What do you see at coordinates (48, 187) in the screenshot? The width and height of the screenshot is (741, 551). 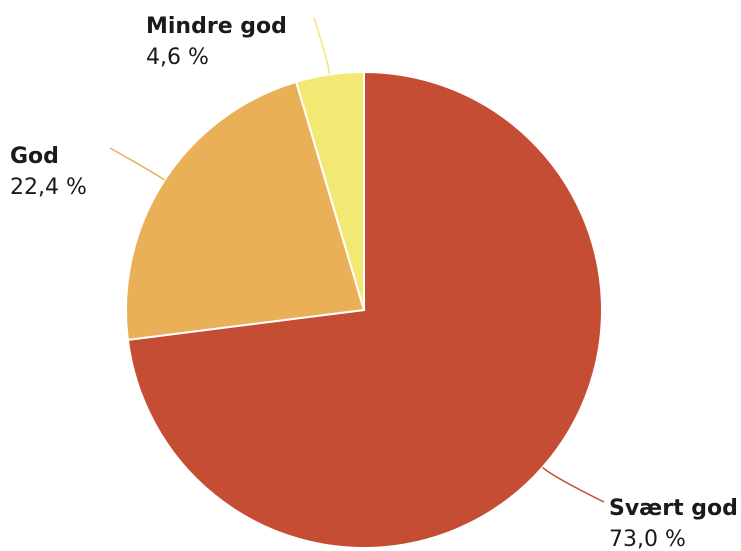 I see `label-value-god: 22,4 %` at bounding box center [48, 187].